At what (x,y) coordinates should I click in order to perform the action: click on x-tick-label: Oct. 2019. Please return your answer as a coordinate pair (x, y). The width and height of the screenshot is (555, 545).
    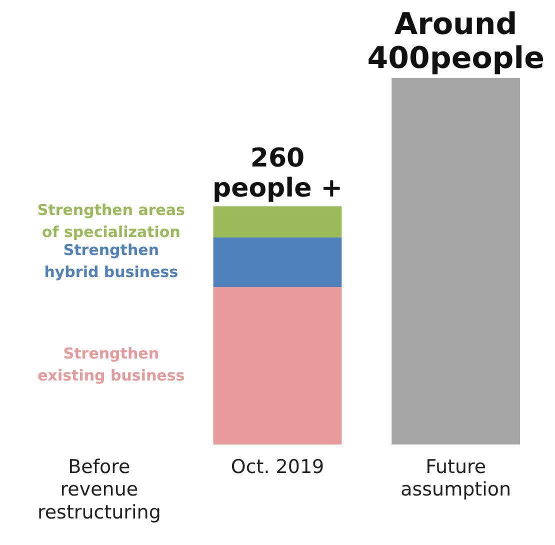
    Looking at the image, I should click on (277, 467).